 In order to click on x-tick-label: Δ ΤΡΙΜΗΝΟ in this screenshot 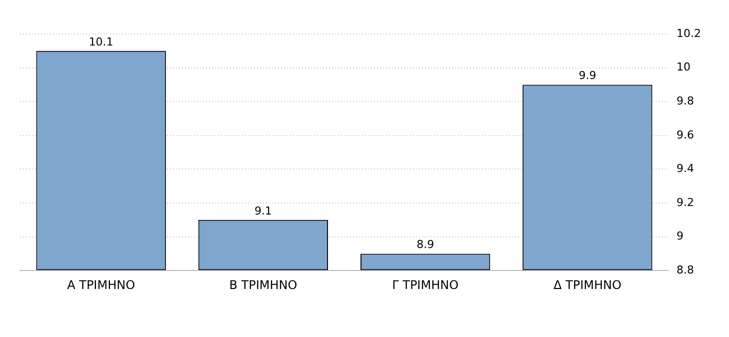, I will do `click(587, 285)`.